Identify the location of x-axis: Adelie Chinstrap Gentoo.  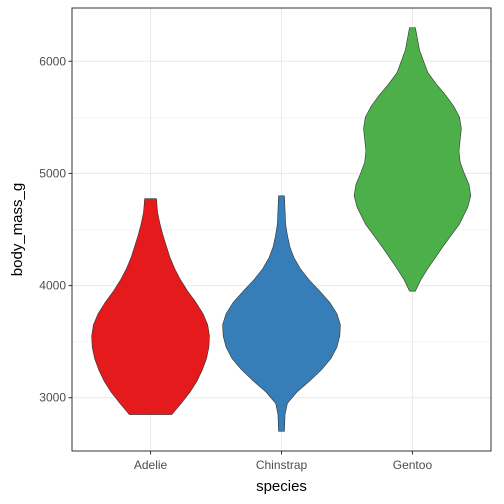
(283, 461).